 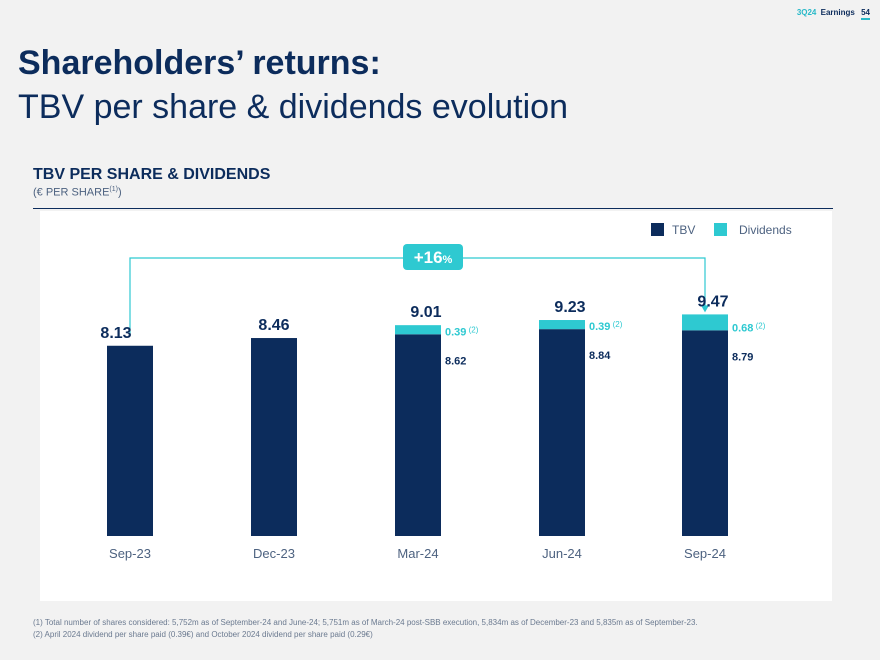 What do you see at coordinates (455, 361) in the screenshot?
I see `tbv-value-label-mar-24: 8.62` at bounding box center [455, 361].